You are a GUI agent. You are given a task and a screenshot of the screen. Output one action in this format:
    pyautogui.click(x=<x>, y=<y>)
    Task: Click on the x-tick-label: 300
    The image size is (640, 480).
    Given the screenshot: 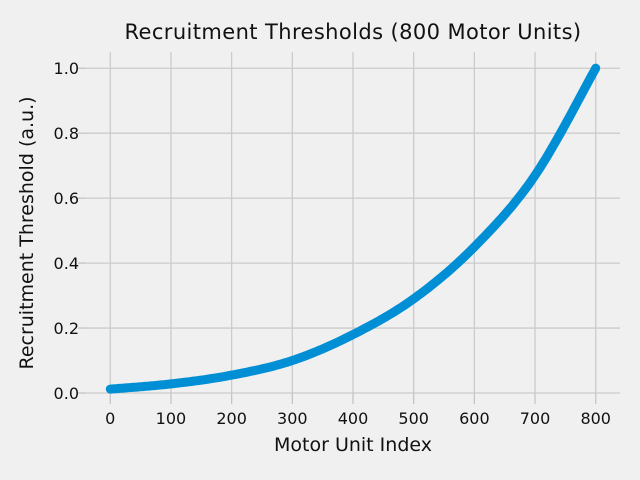 What is the action you would take?
    pyautogui.click(x=292, y=418)
    